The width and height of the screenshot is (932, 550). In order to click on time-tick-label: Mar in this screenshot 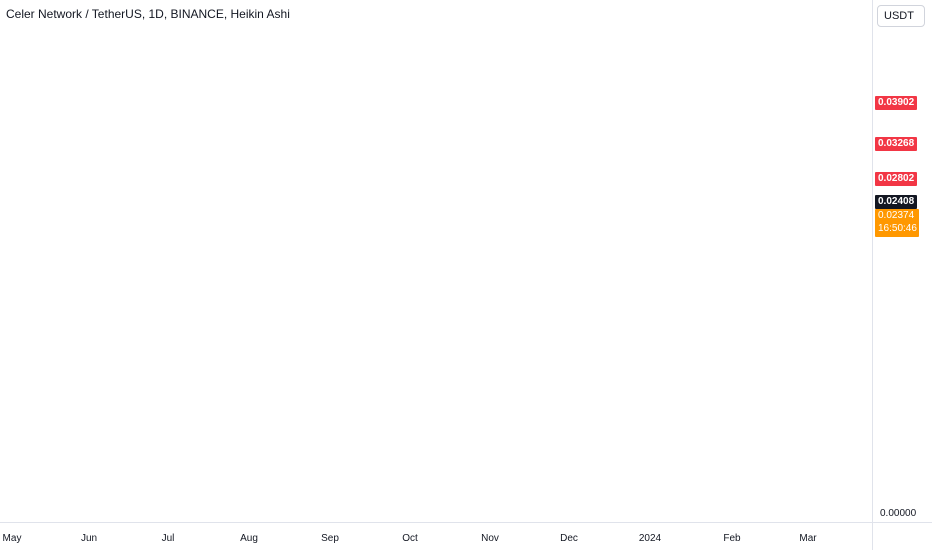, I will do `click(808, 538)`.